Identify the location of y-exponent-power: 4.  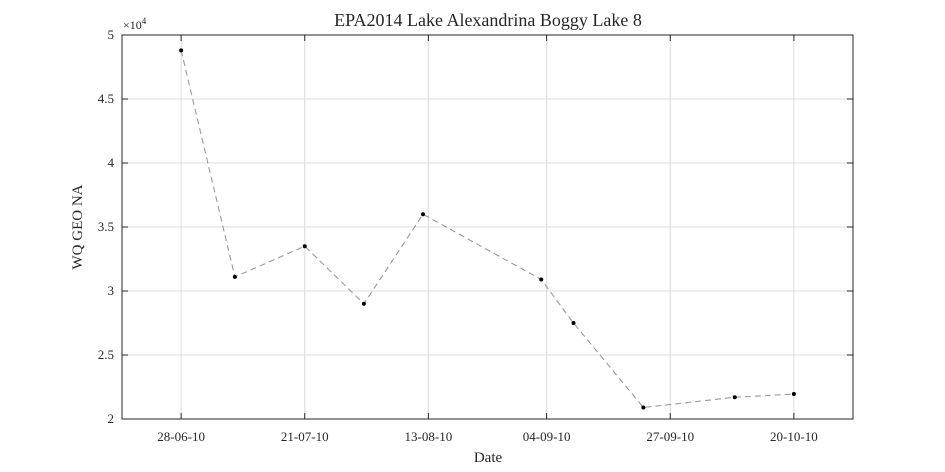
(144, 21).